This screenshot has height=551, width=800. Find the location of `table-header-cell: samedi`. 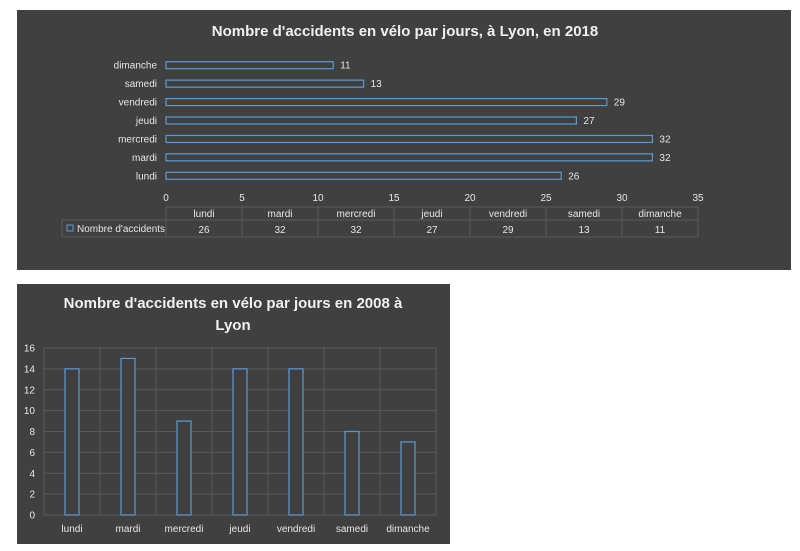

table-header-cell: samedi is located at coordinates (584, 214).